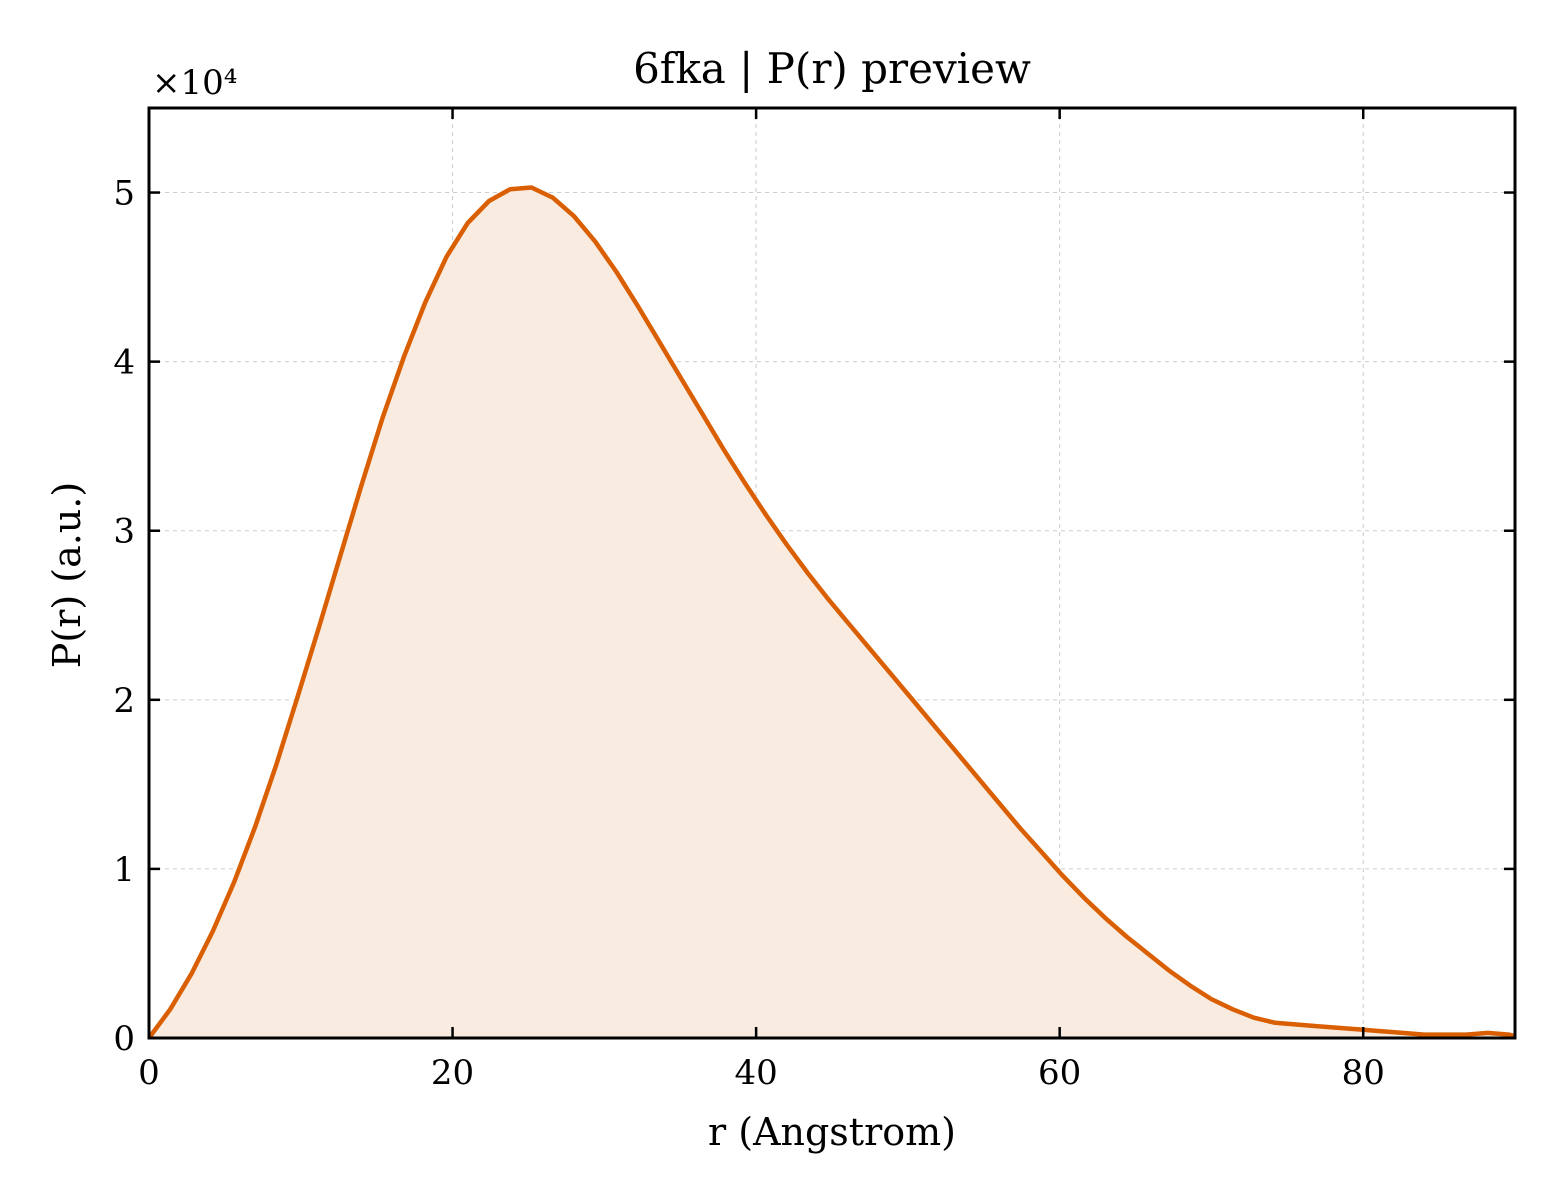 Image resolution: width=1560 pixels, height=1200 pixels. I want to click on y-tick-label: 4, so click(124, 363).